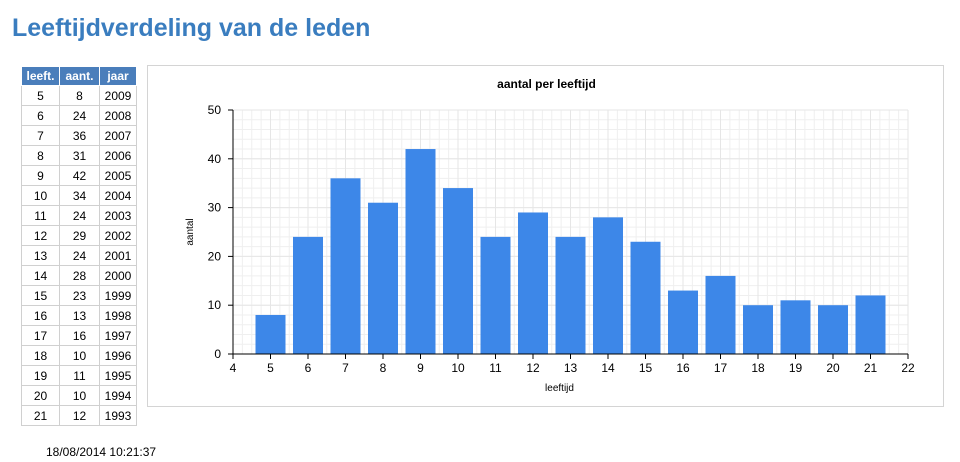  I want to click on x-tick-label: 20, so click(833, 368).